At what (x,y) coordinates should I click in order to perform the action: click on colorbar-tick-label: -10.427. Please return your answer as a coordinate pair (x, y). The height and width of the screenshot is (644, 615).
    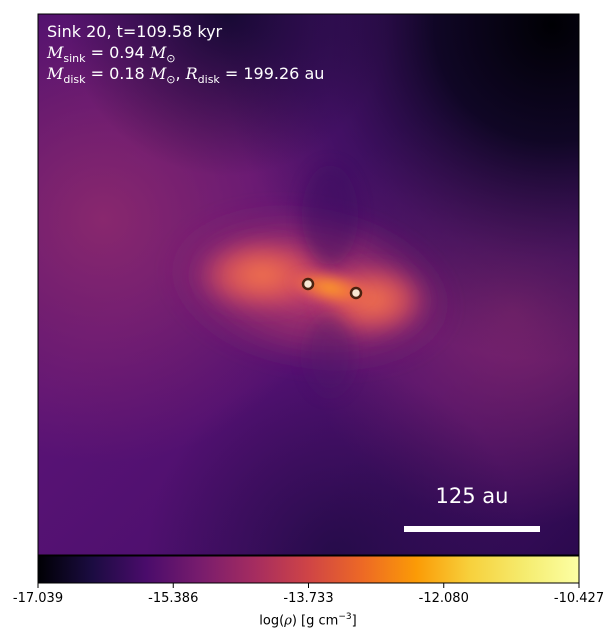
    Looking at the image, I should click on (579, 598).